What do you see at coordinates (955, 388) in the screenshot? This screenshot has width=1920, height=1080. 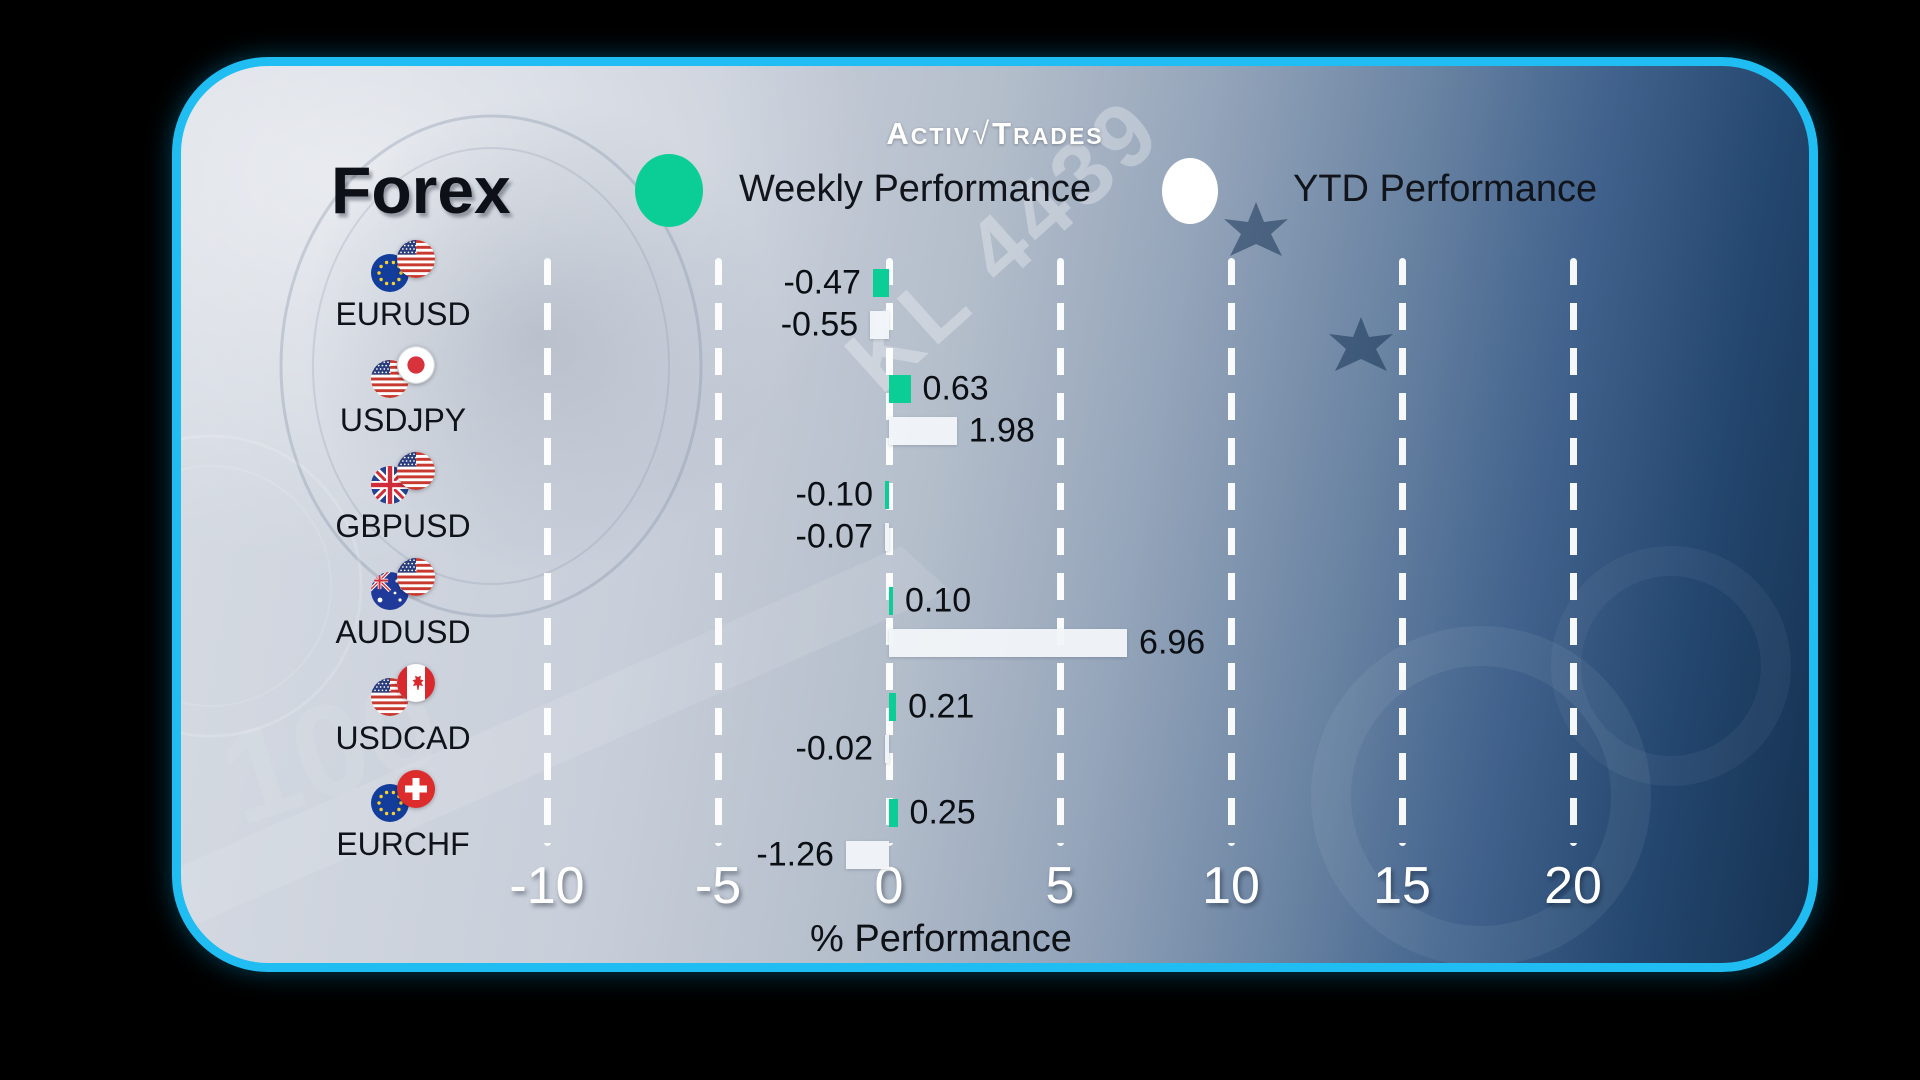 I see `bar-value-label: 0.63` at bounding box center [955, 388].